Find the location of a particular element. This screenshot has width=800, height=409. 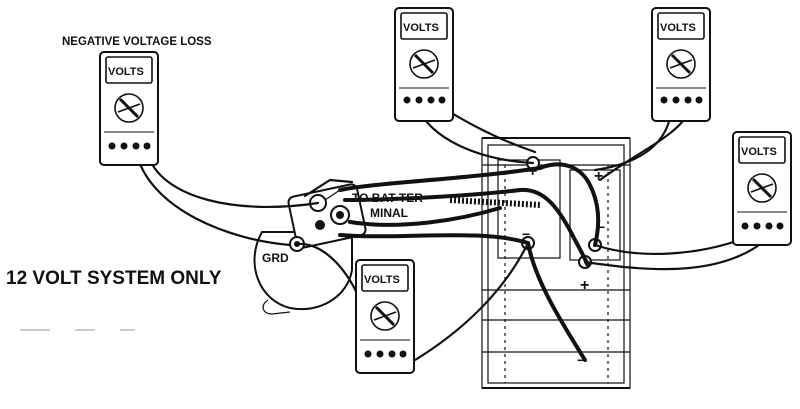

to-battery-terminal-label-line1: TO BAT TER- is located at coordinates (389, 198).